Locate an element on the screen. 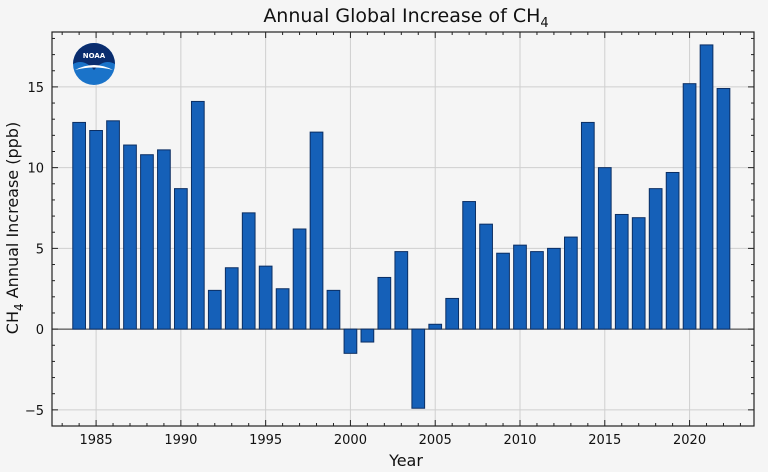 The height and width of the screenshot is (472, 768). bar-2003 is located at coordinates (401, 290).